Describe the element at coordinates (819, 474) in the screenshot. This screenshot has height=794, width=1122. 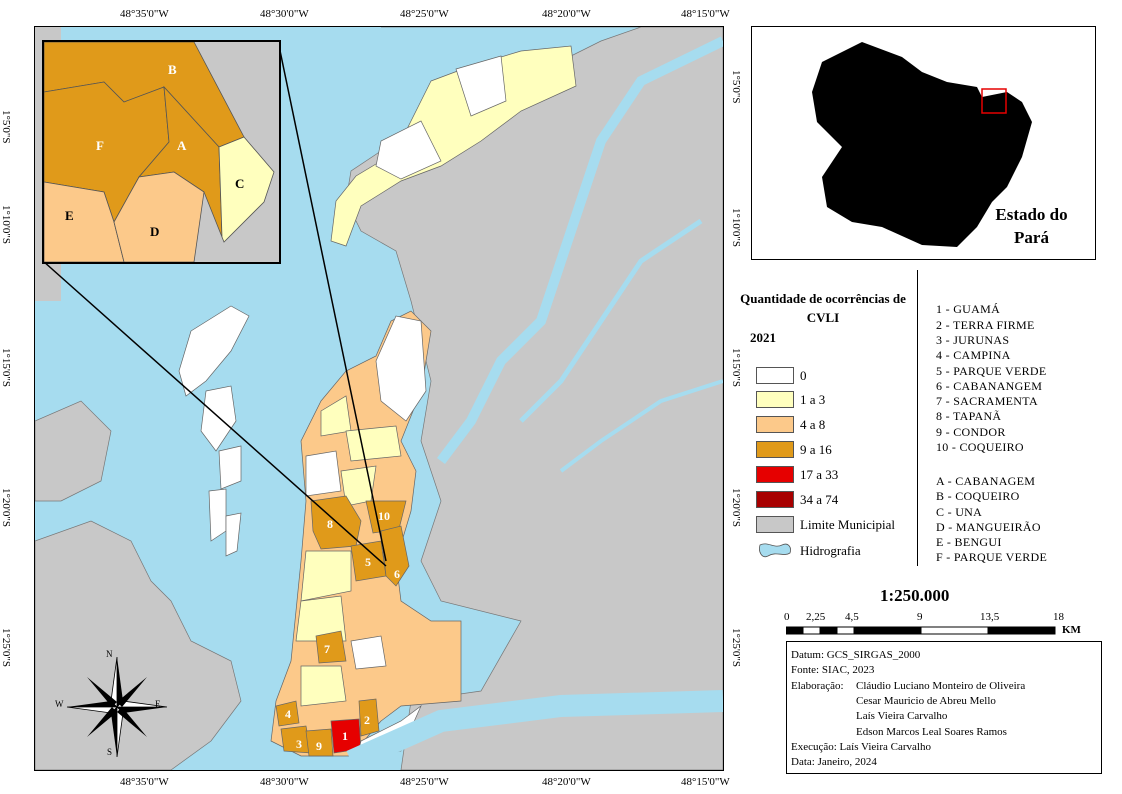
I see `legend-label-4: 17 a 33` at that location.